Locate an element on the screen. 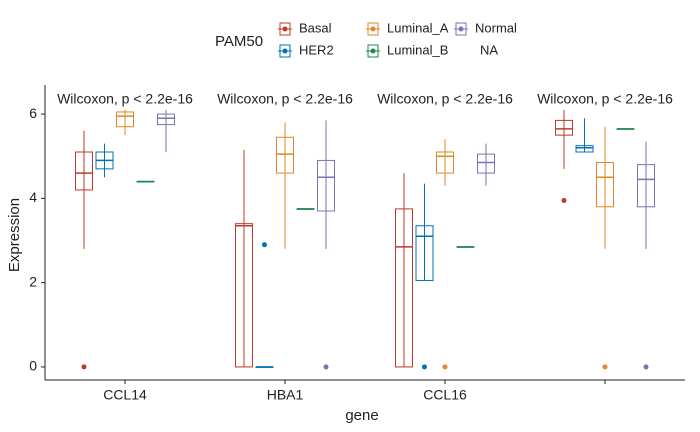 The image size is (700, 432). x-tick-label: CCL14 is located at coordinates (125, 395).